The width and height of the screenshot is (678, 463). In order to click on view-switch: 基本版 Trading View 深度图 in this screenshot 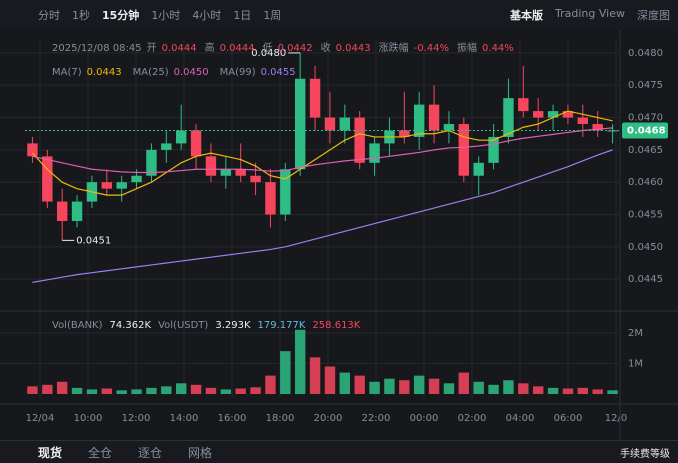, I will do `click(584, 15)`.